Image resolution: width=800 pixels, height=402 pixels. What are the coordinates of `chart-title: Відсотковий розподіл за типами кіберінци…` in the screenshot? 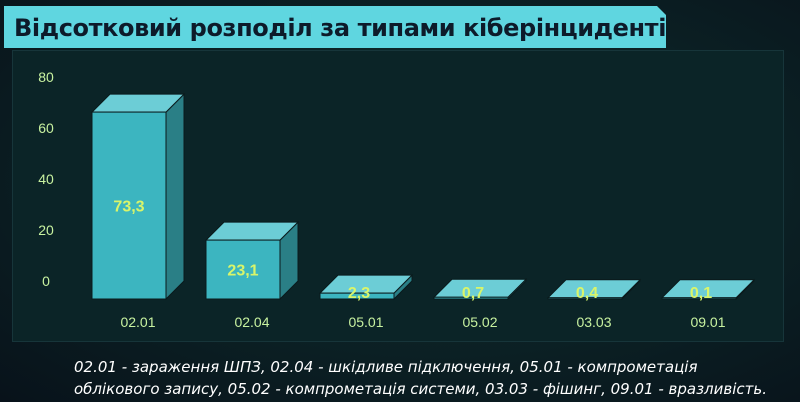 It's located at (347, 28).